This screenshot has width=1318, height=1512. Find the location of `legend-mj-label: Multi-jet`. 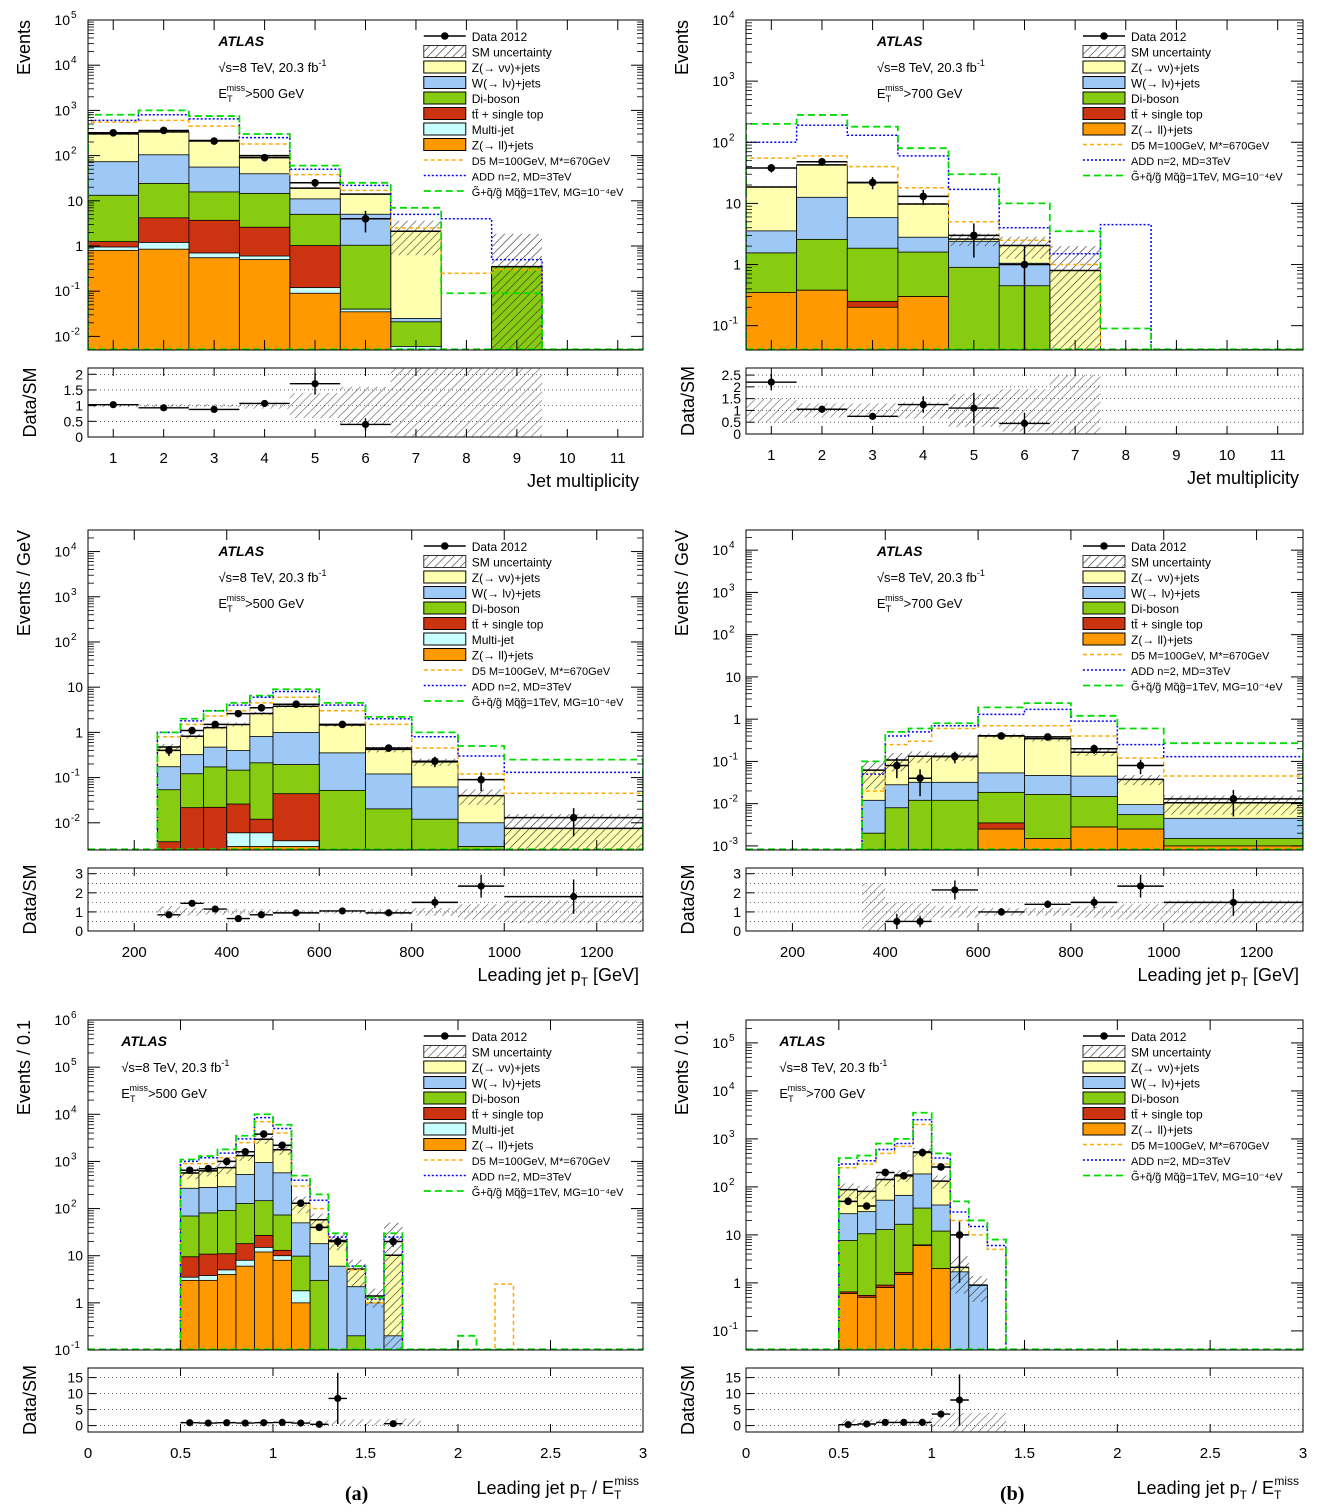

legend-mj-label: Multi-jet is located at coordinates (493, 1130).